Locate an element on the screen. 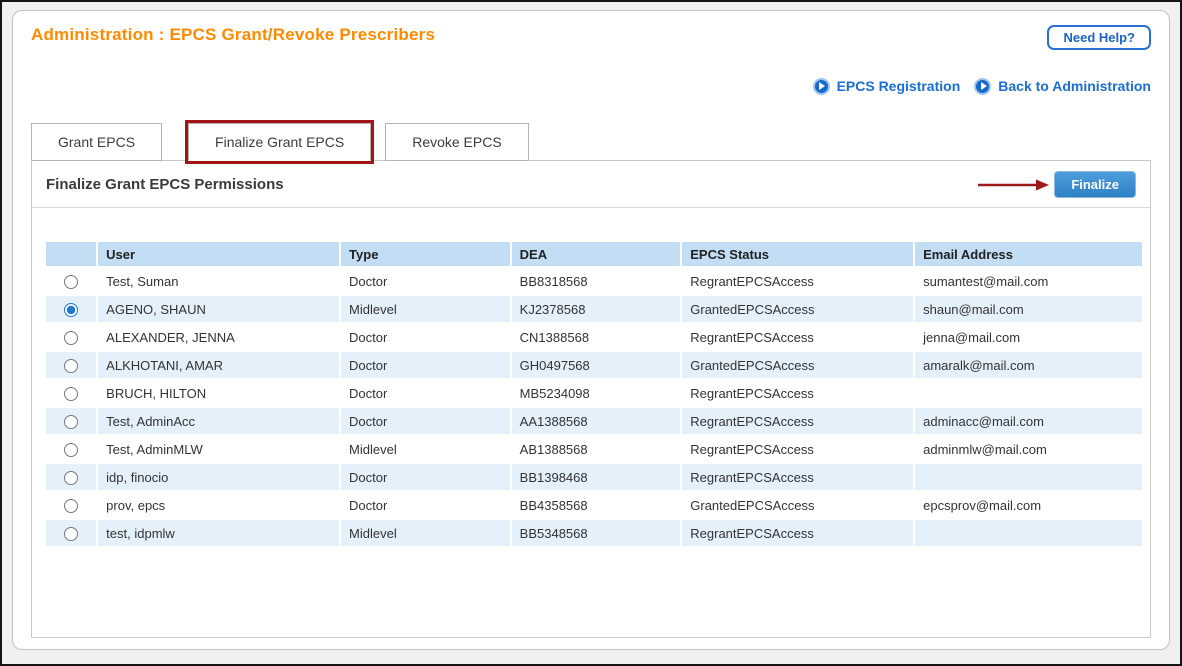 Image resolution: width=1182 pixels, height=666 pixels. panel-heading: Finalize Grant EPCS Permissions is located at coordinates (165, 184).